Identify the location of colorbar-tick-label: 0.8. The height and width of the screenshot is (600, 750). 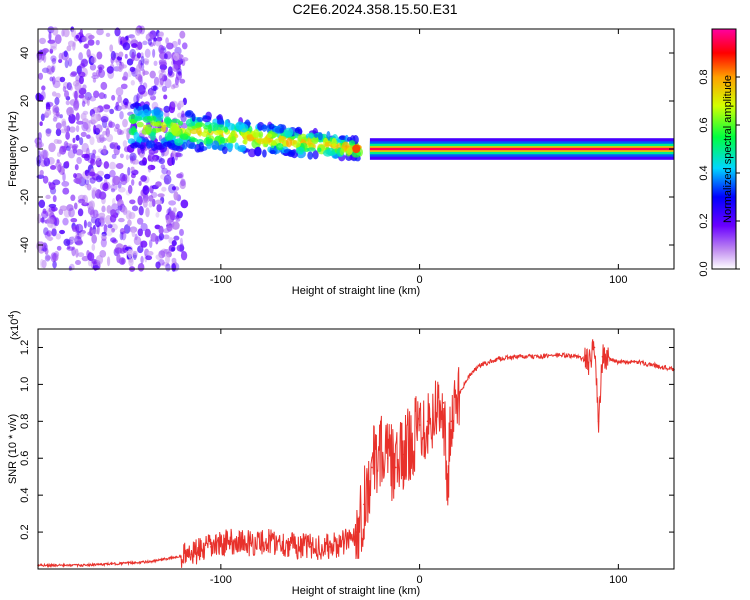
(704, 76).